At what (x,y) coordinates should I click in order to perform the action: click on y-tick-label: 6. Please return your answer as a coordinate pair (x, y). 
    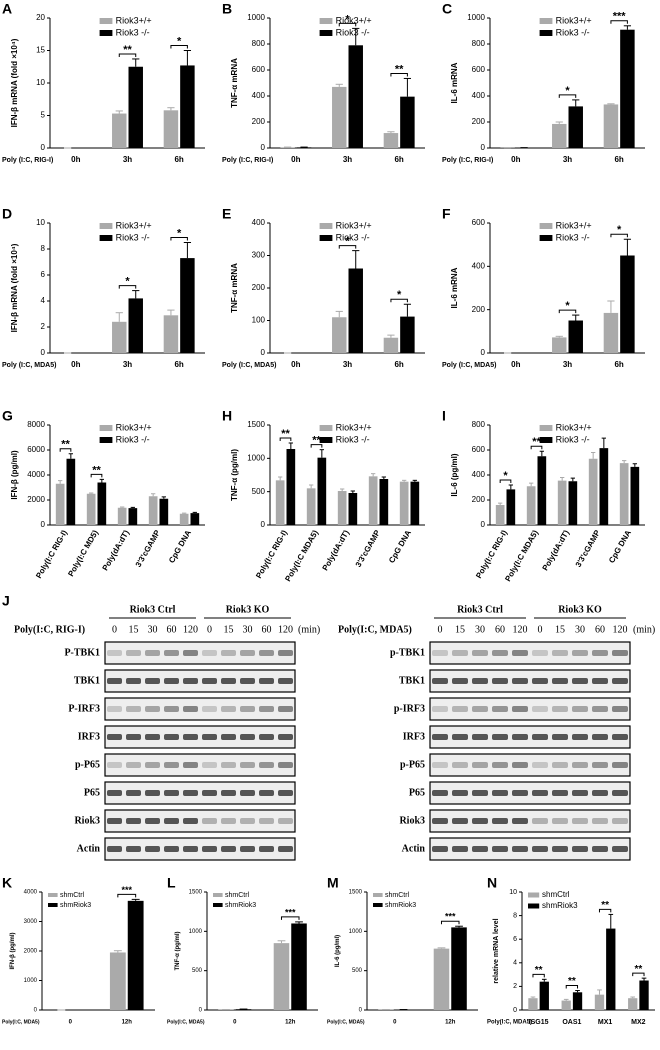
    Looking at the image, I should click on (515, 939).